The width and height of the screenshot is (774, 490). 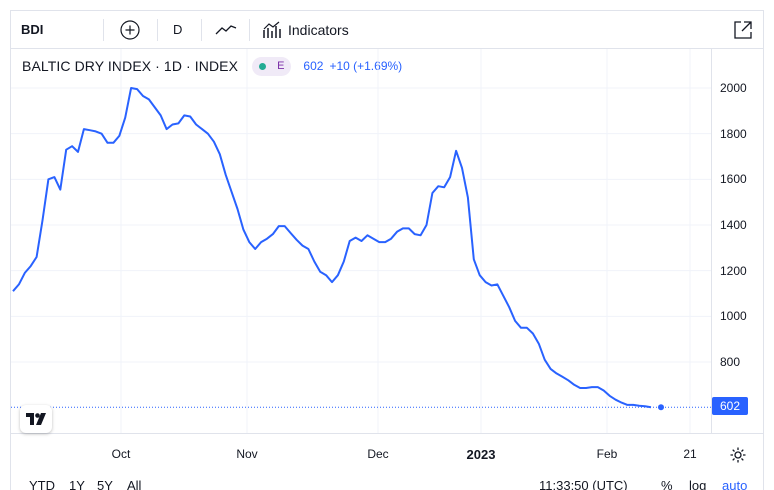 What do you see at coordinates (366, 66) in the screenshot?
I see `legend-change: +10 (+1.69%)` at bounding box center [366, 66].